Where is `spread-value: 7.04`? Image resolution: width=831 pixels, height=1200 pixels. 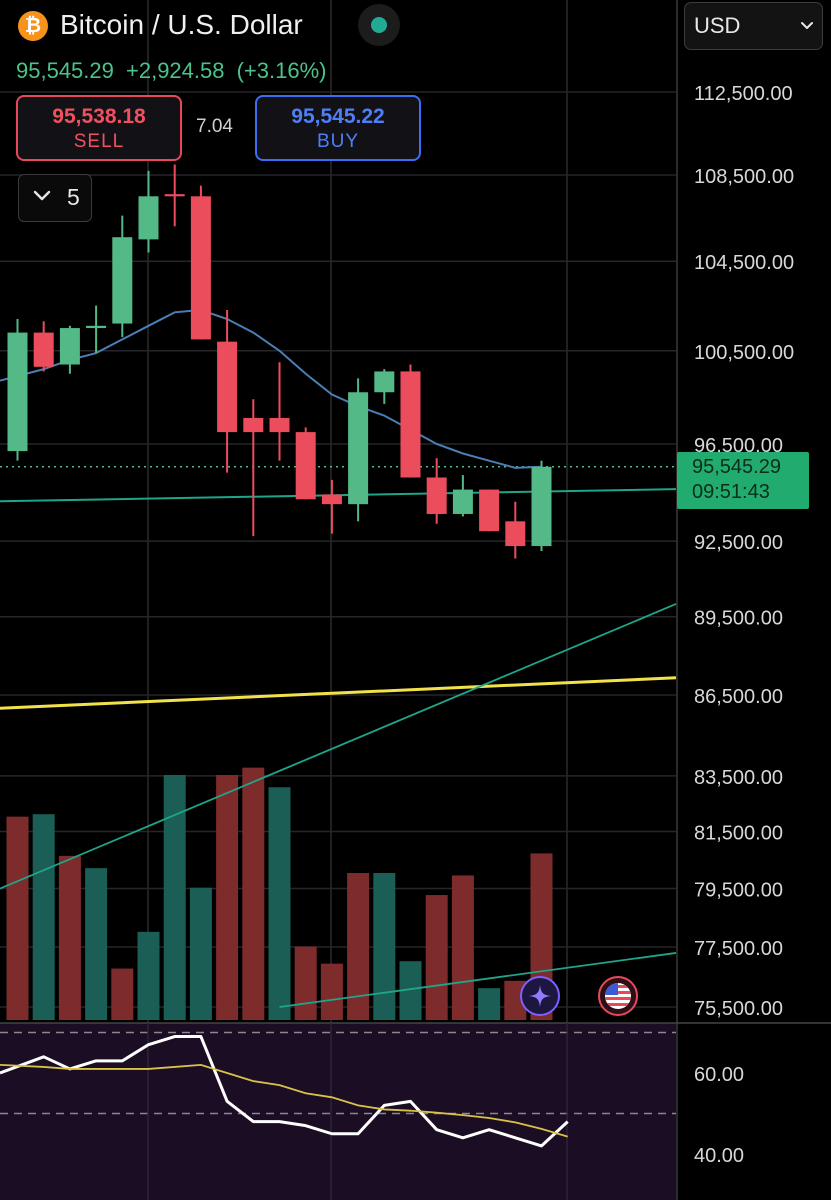 spread-value: 7.04 is located at coordinates (214, 126).